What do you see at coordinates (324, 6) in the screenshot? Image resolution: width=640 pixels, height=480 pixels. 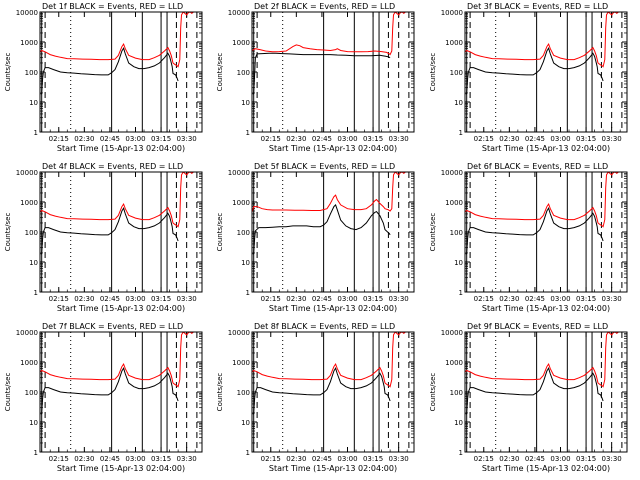 I see `chart-title: Det 2f BLACK = Events, RED = LLD` at bounding box center [324, 6].